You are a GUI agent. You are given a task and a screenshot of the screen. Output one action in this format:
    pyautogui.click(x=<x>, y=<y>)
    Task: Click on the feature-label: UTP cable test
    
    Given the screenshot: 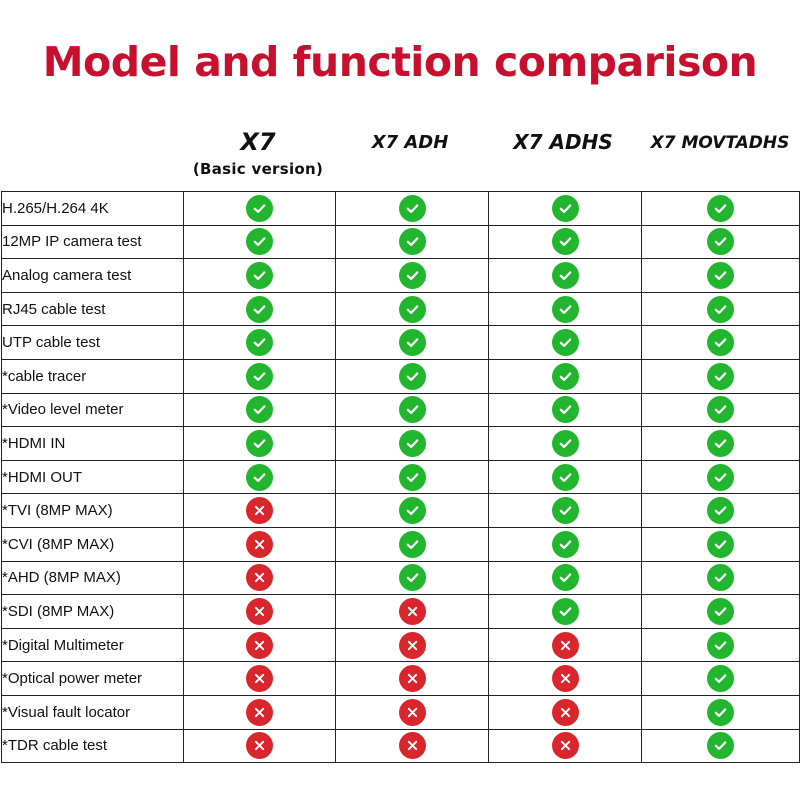 What is the action you would take?
    pyautogui.click(x=92, y=342)
    